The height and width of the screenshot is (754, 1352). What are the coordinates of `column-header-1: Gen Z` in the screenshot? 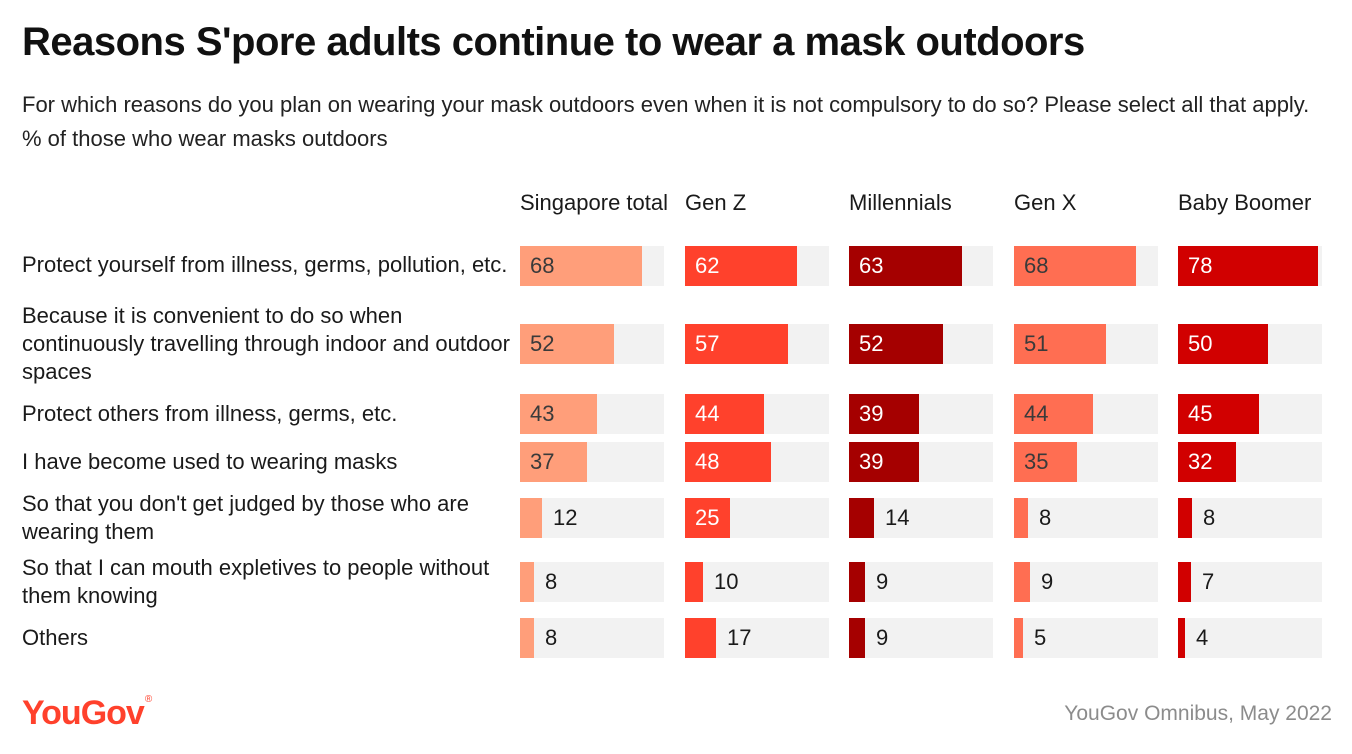 It's located at (716, 202).